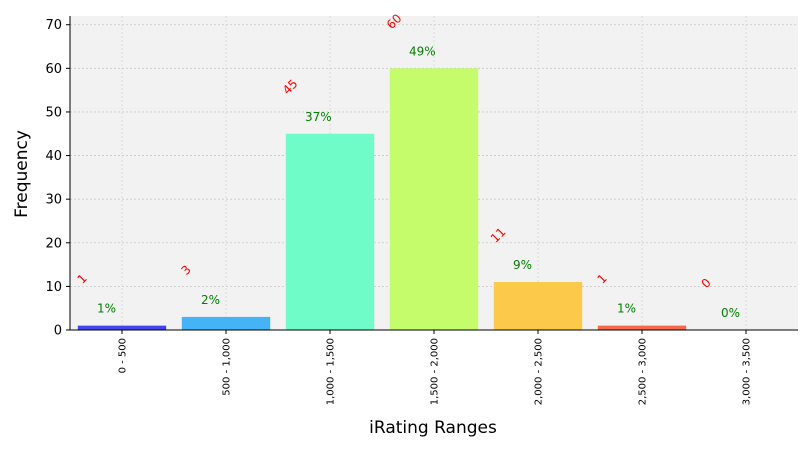 This screenshot has height=450, width=810. Describe the element at coordinates (747, 371) in the screenshot. I see `x-tick-label: 3,000 - 3,500` at that location.